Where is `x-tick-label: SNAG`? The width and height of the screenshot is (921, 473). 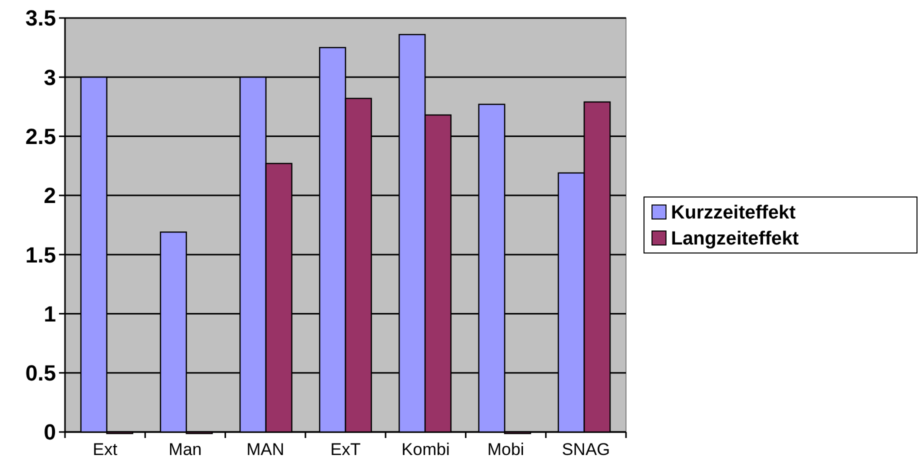 x-tick-label: SNAG is located at coordinates (586, 449).